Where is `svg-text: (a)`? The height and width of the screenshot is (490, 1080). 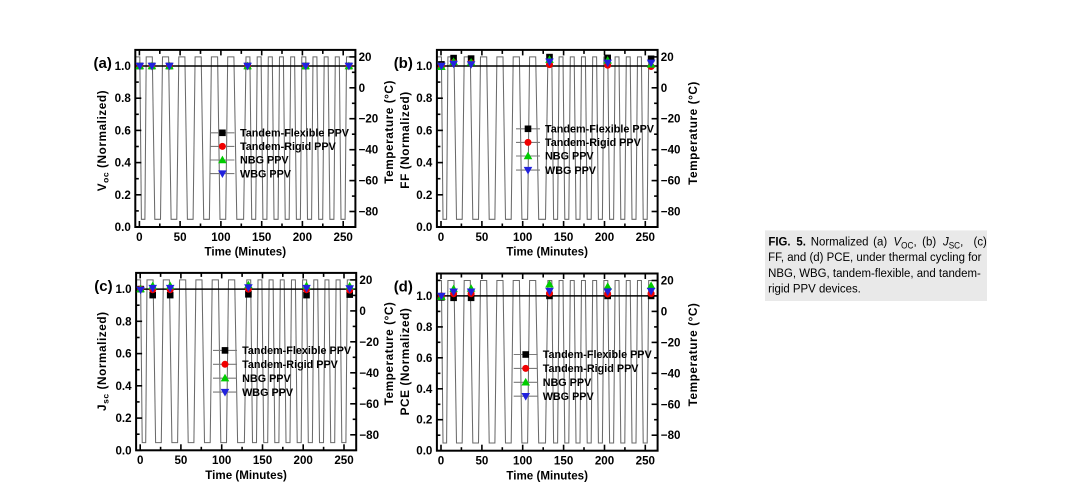 svg-text: (a) is located at coordinates (103, 63).